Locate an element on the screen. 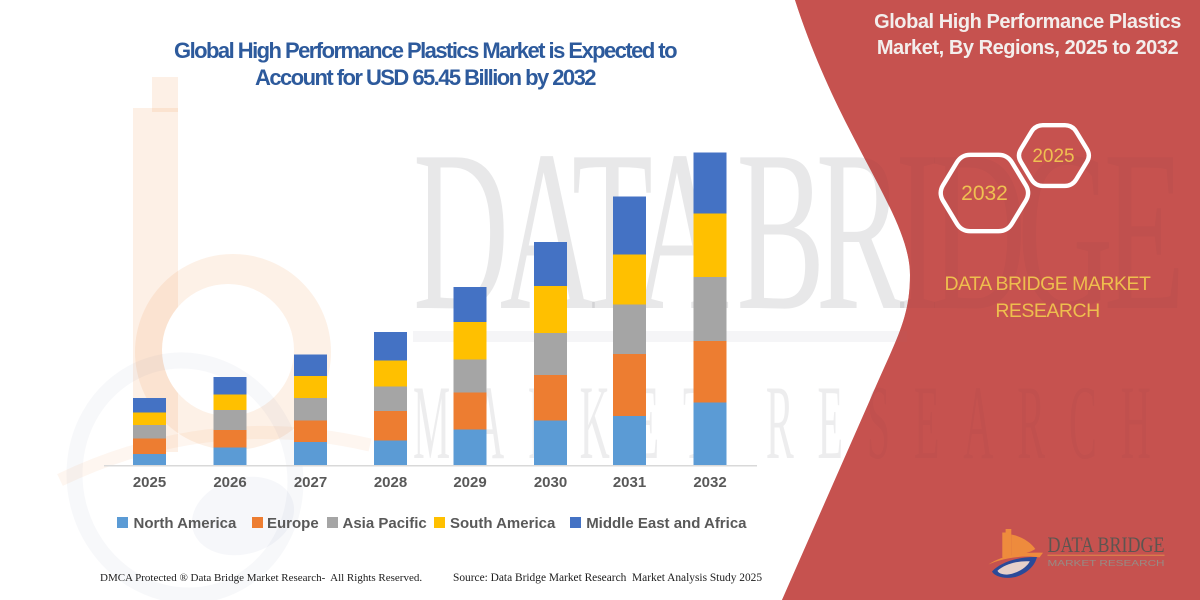  svg-text: MARKET RESEARCH is located at coordinates (1106, 563).